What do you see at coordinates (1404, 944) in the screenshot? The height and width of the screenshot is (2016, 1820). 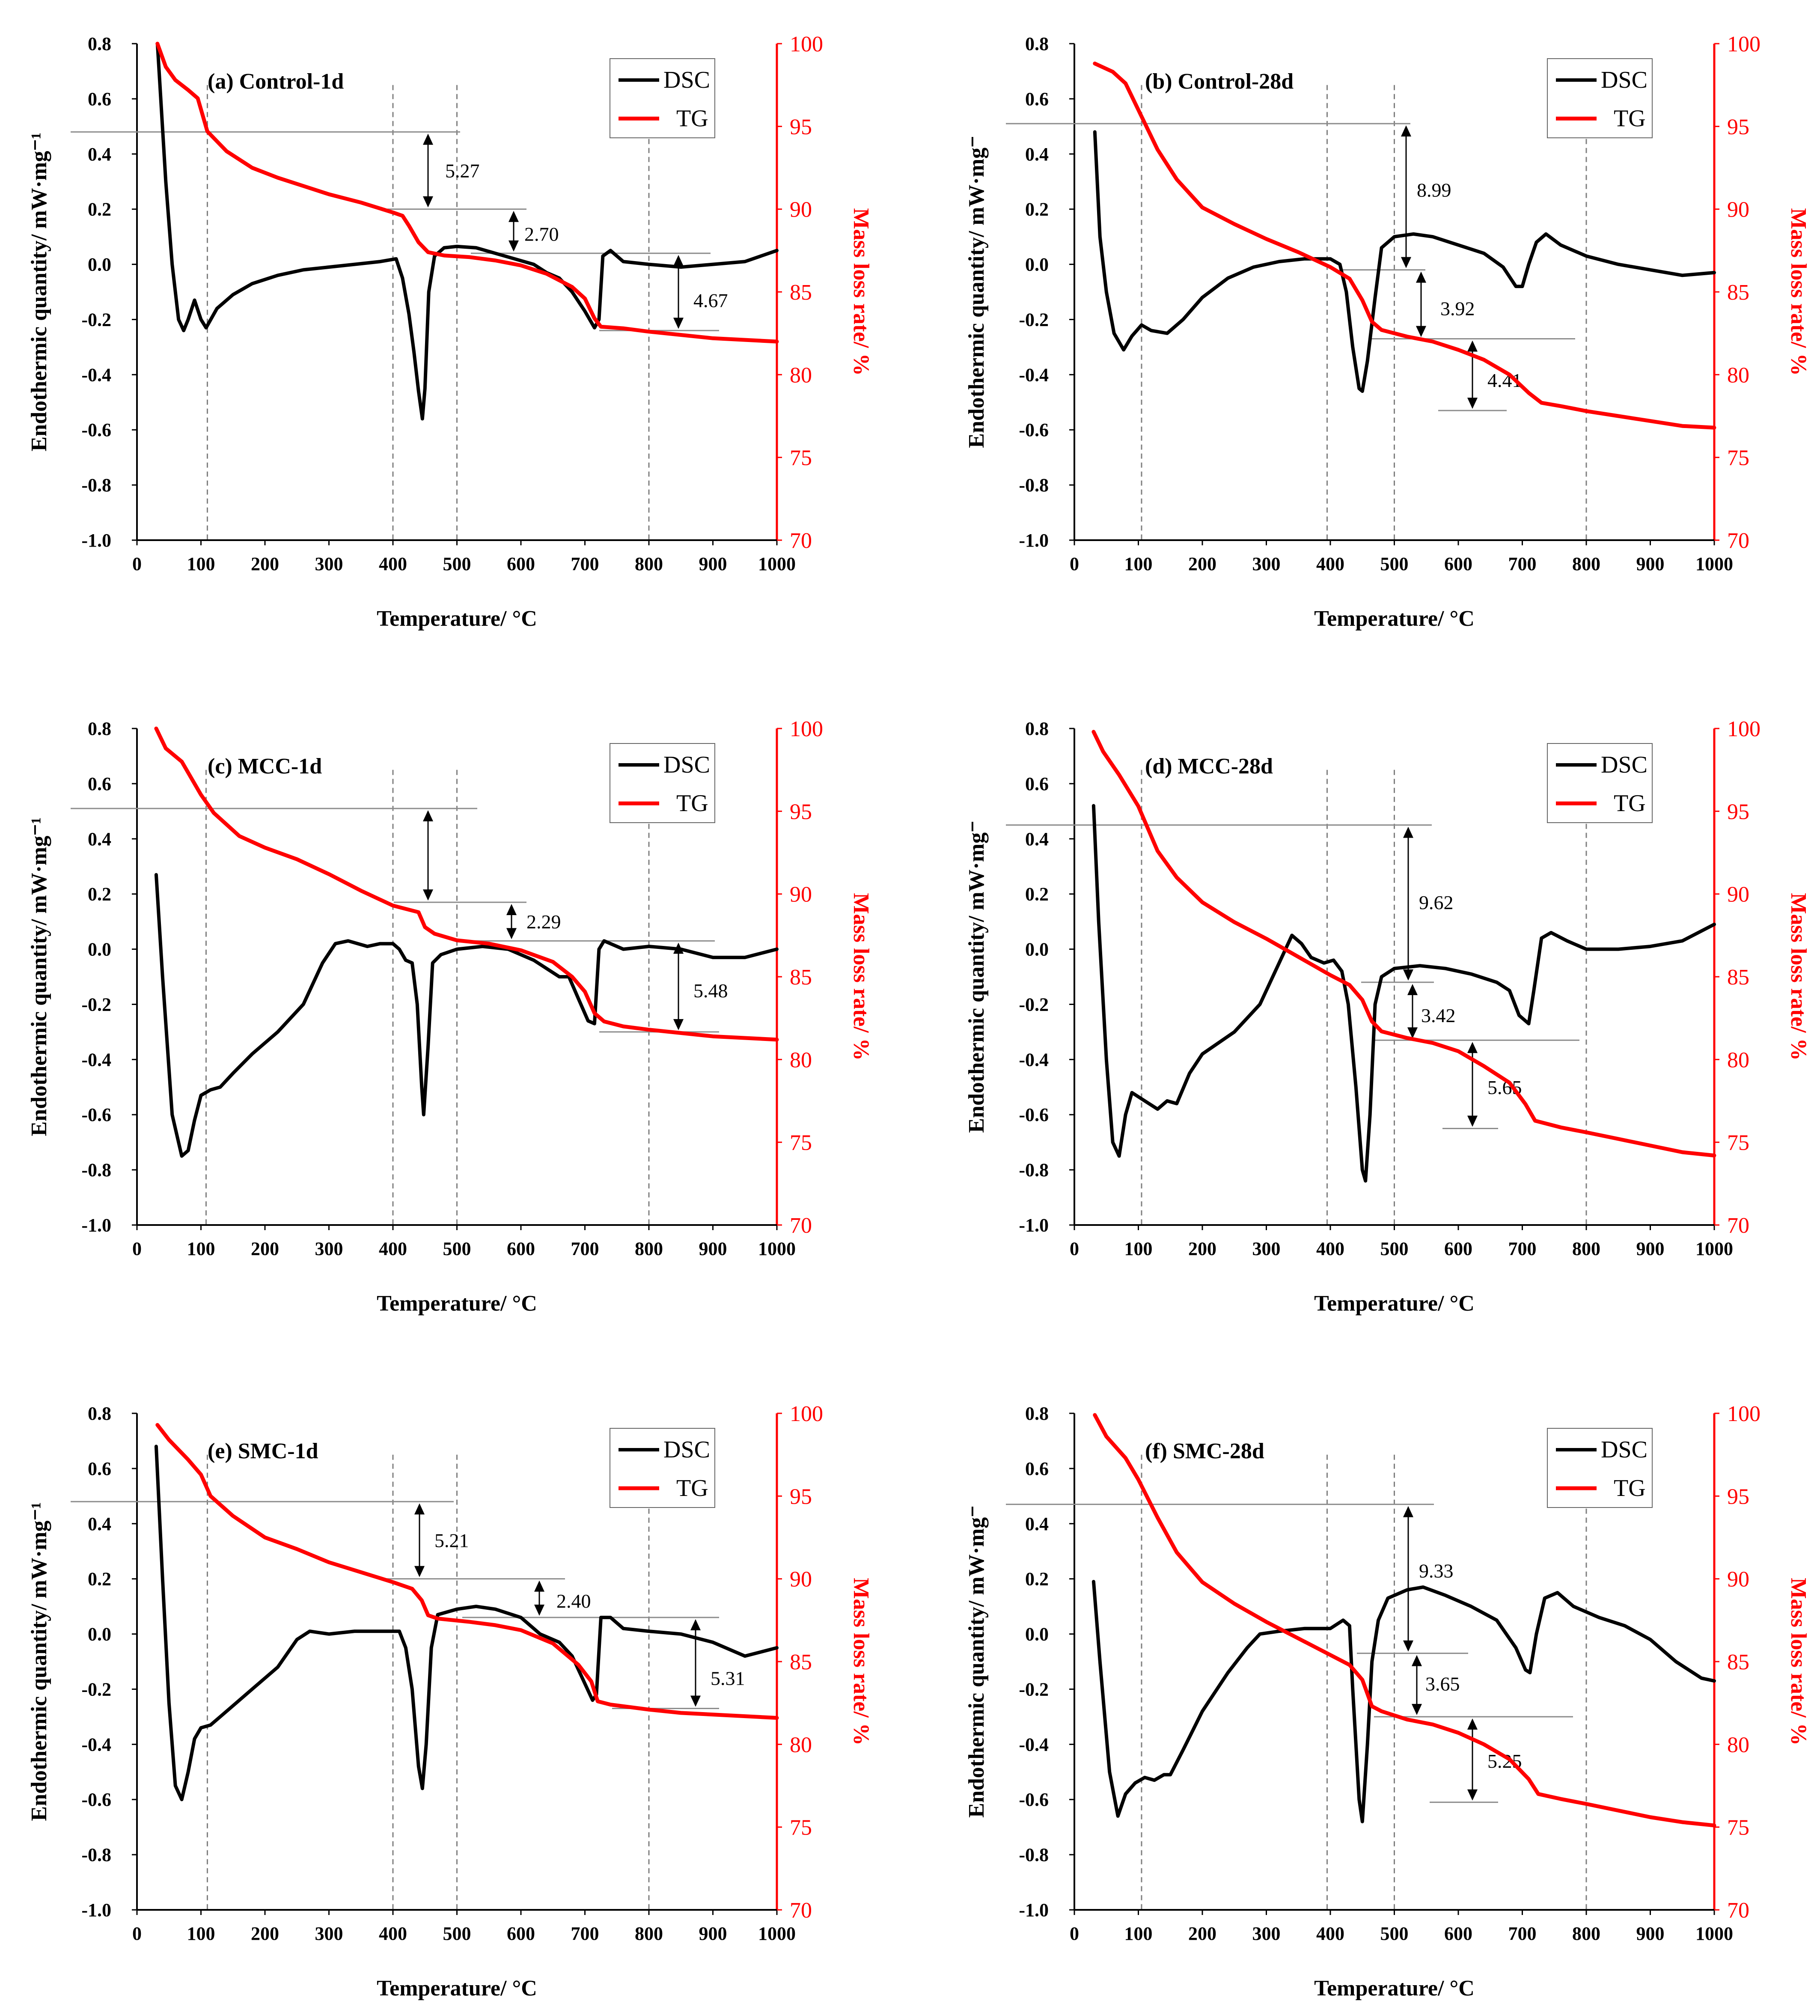 I see `tg-series-line` at bounding box center [1404, 944].